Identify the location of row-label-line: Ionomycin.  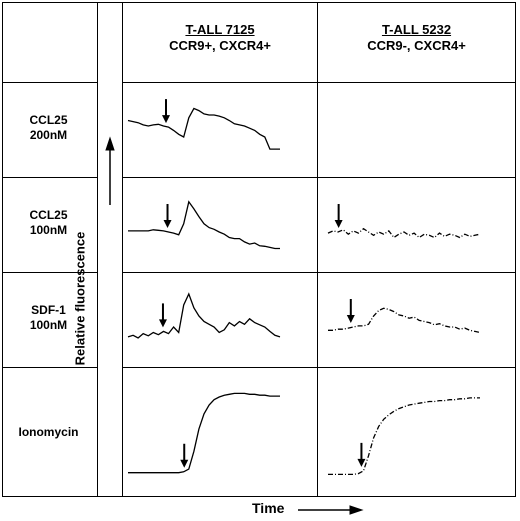
(48, 432).